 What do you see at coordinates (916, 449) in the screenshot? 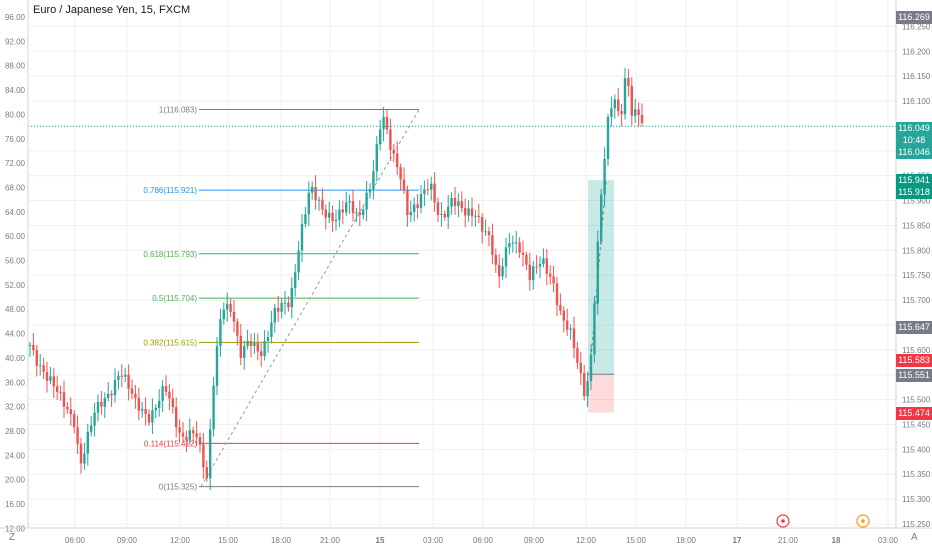
I see `right-axis-tick: 115.400` at bounding box center [916, 449].